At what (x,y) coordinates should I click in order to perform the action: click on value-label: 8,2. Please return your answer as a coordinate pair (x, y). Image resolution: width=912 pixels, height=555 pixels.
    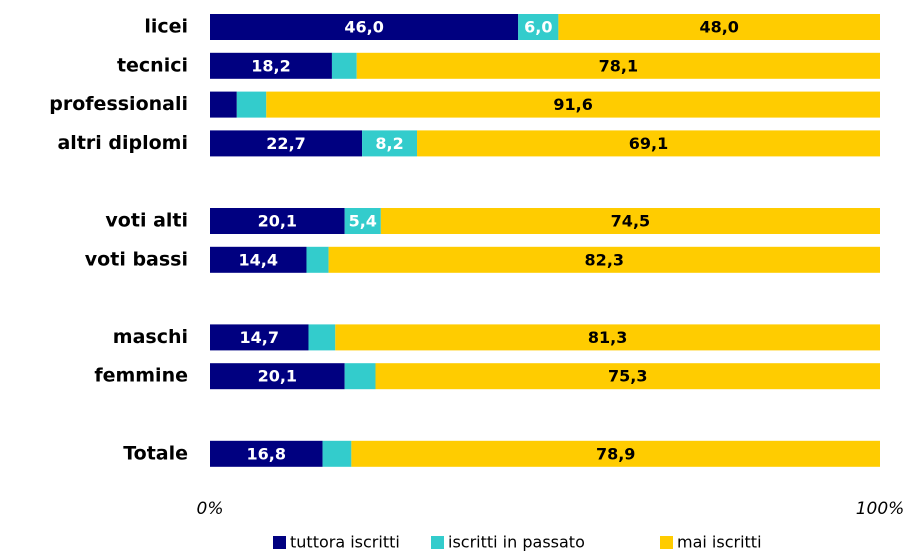
    Looking at the image, I should click on (389, 143).